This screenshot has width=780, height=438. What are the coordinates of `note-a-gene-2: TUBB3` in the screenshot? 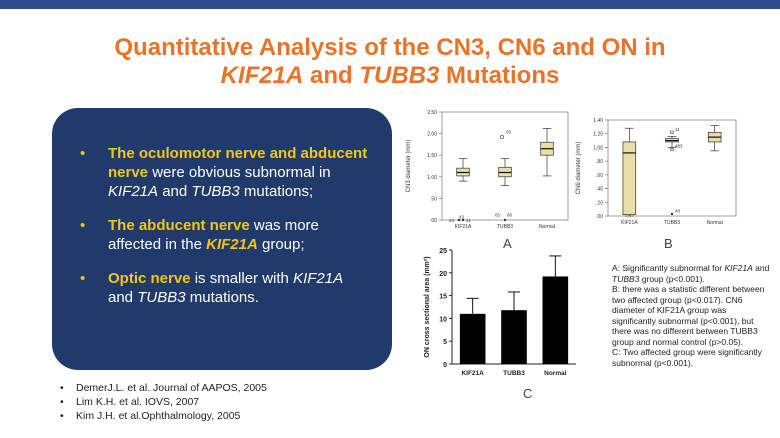 It's located at (626, 278).